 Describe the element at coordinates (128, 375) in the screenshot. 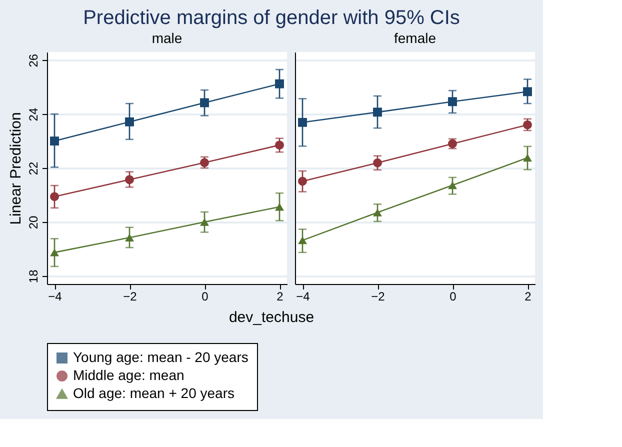

I see `legend-label: Middle age: mean` at that location.